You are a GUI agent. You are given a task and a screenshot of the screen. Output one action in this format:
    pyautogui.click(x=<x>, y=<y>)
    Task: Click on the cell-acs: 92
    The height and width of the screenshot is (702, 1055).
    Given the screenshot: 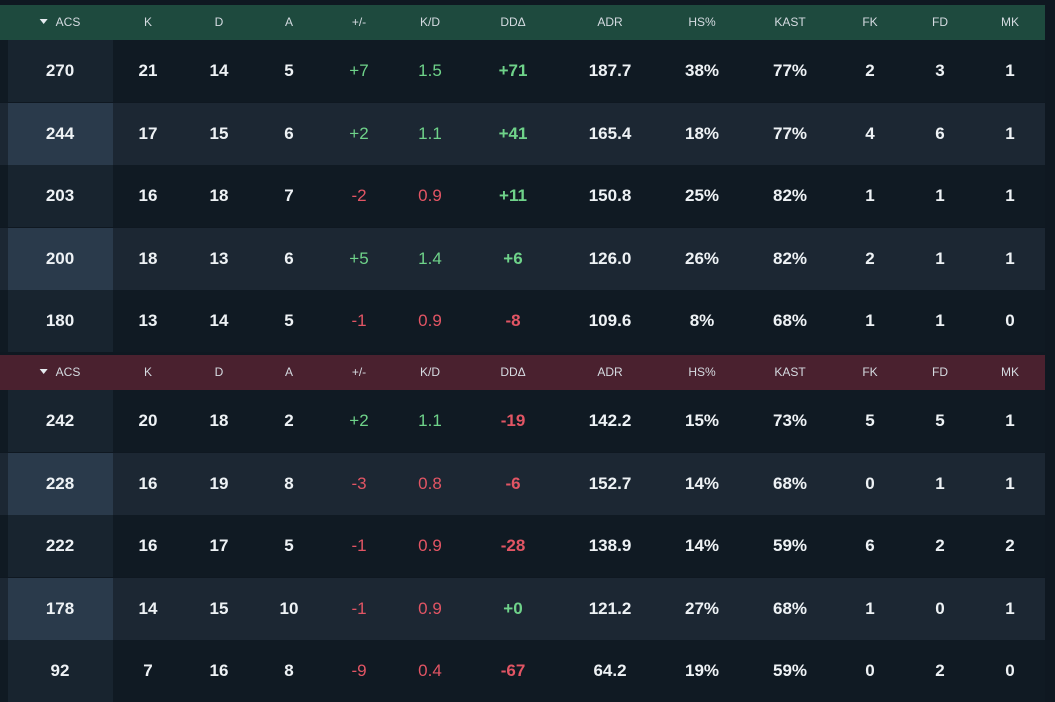 What is the action you would take?
    pyautogui.click(x=60, y=671)
    